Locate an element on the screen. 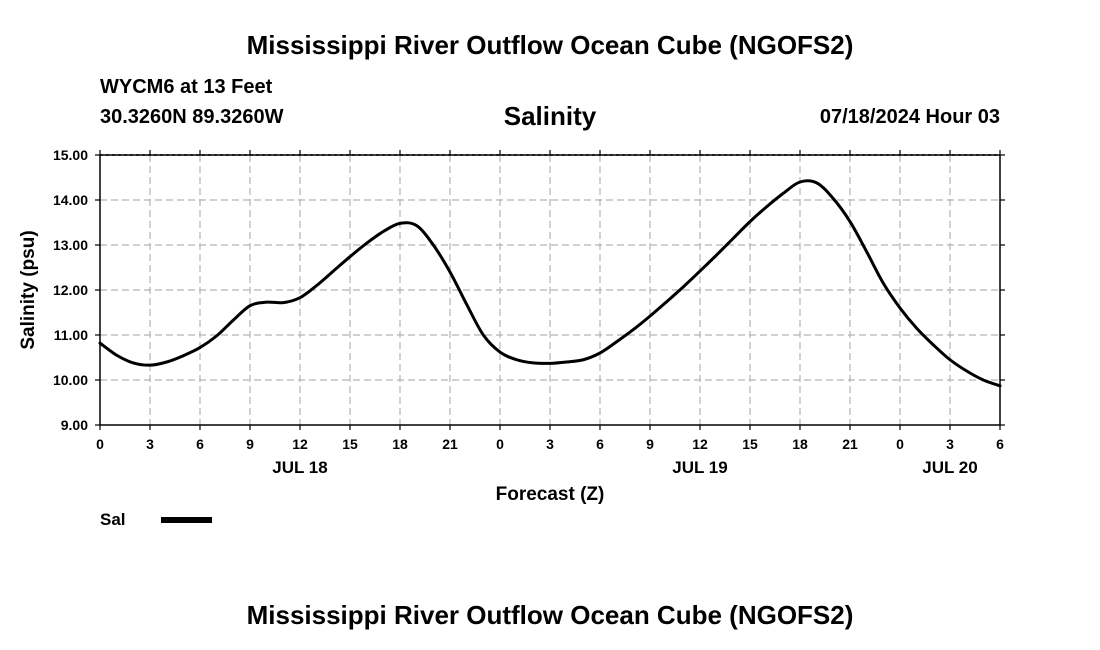 The image size is (1100, 650). y-tick-label: 9.00 is located at coordinates (74, 425).